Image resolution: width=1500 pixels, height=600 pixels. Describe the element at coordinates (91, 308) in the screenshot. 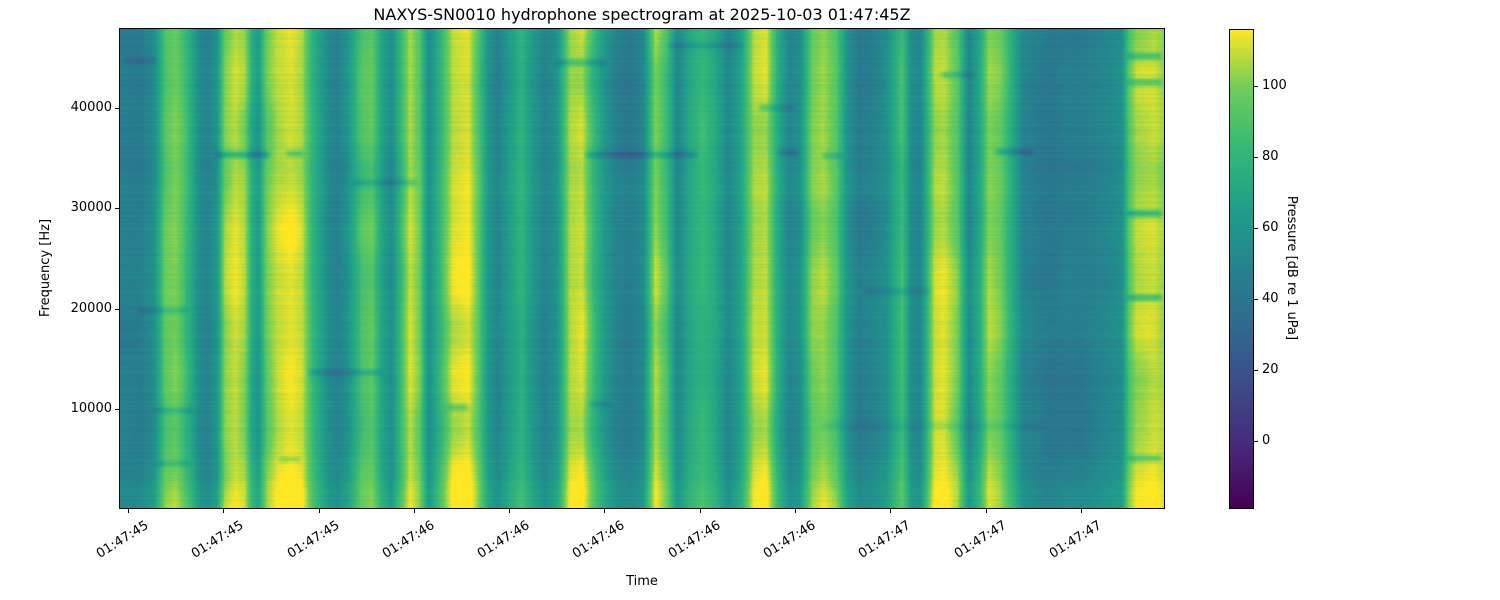

I see `y-axis-tick-label: 20000` at that location.